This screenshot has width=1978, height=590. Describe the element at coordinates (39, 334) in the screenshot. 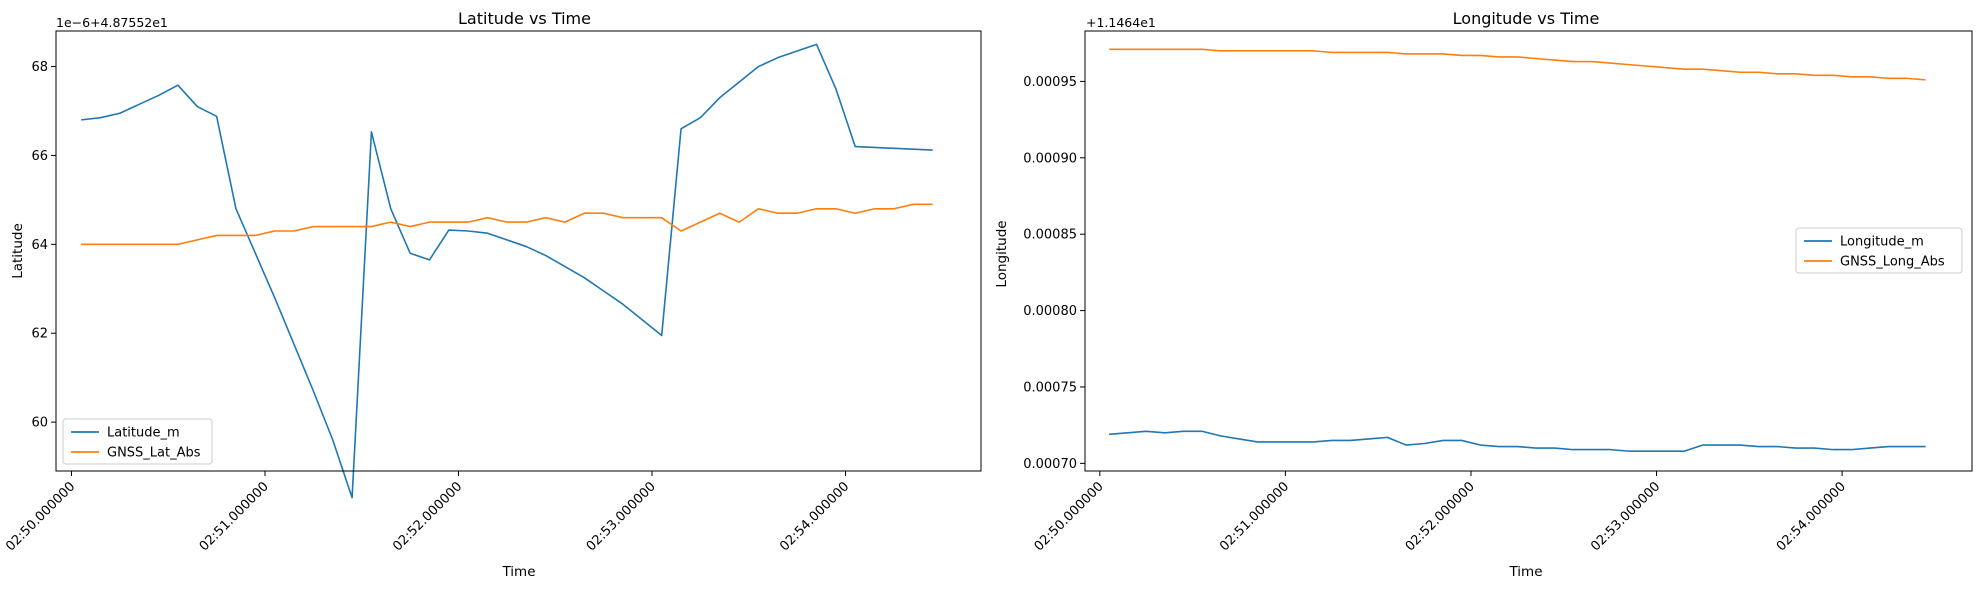

I see `y-tick-label: 62` at that location.